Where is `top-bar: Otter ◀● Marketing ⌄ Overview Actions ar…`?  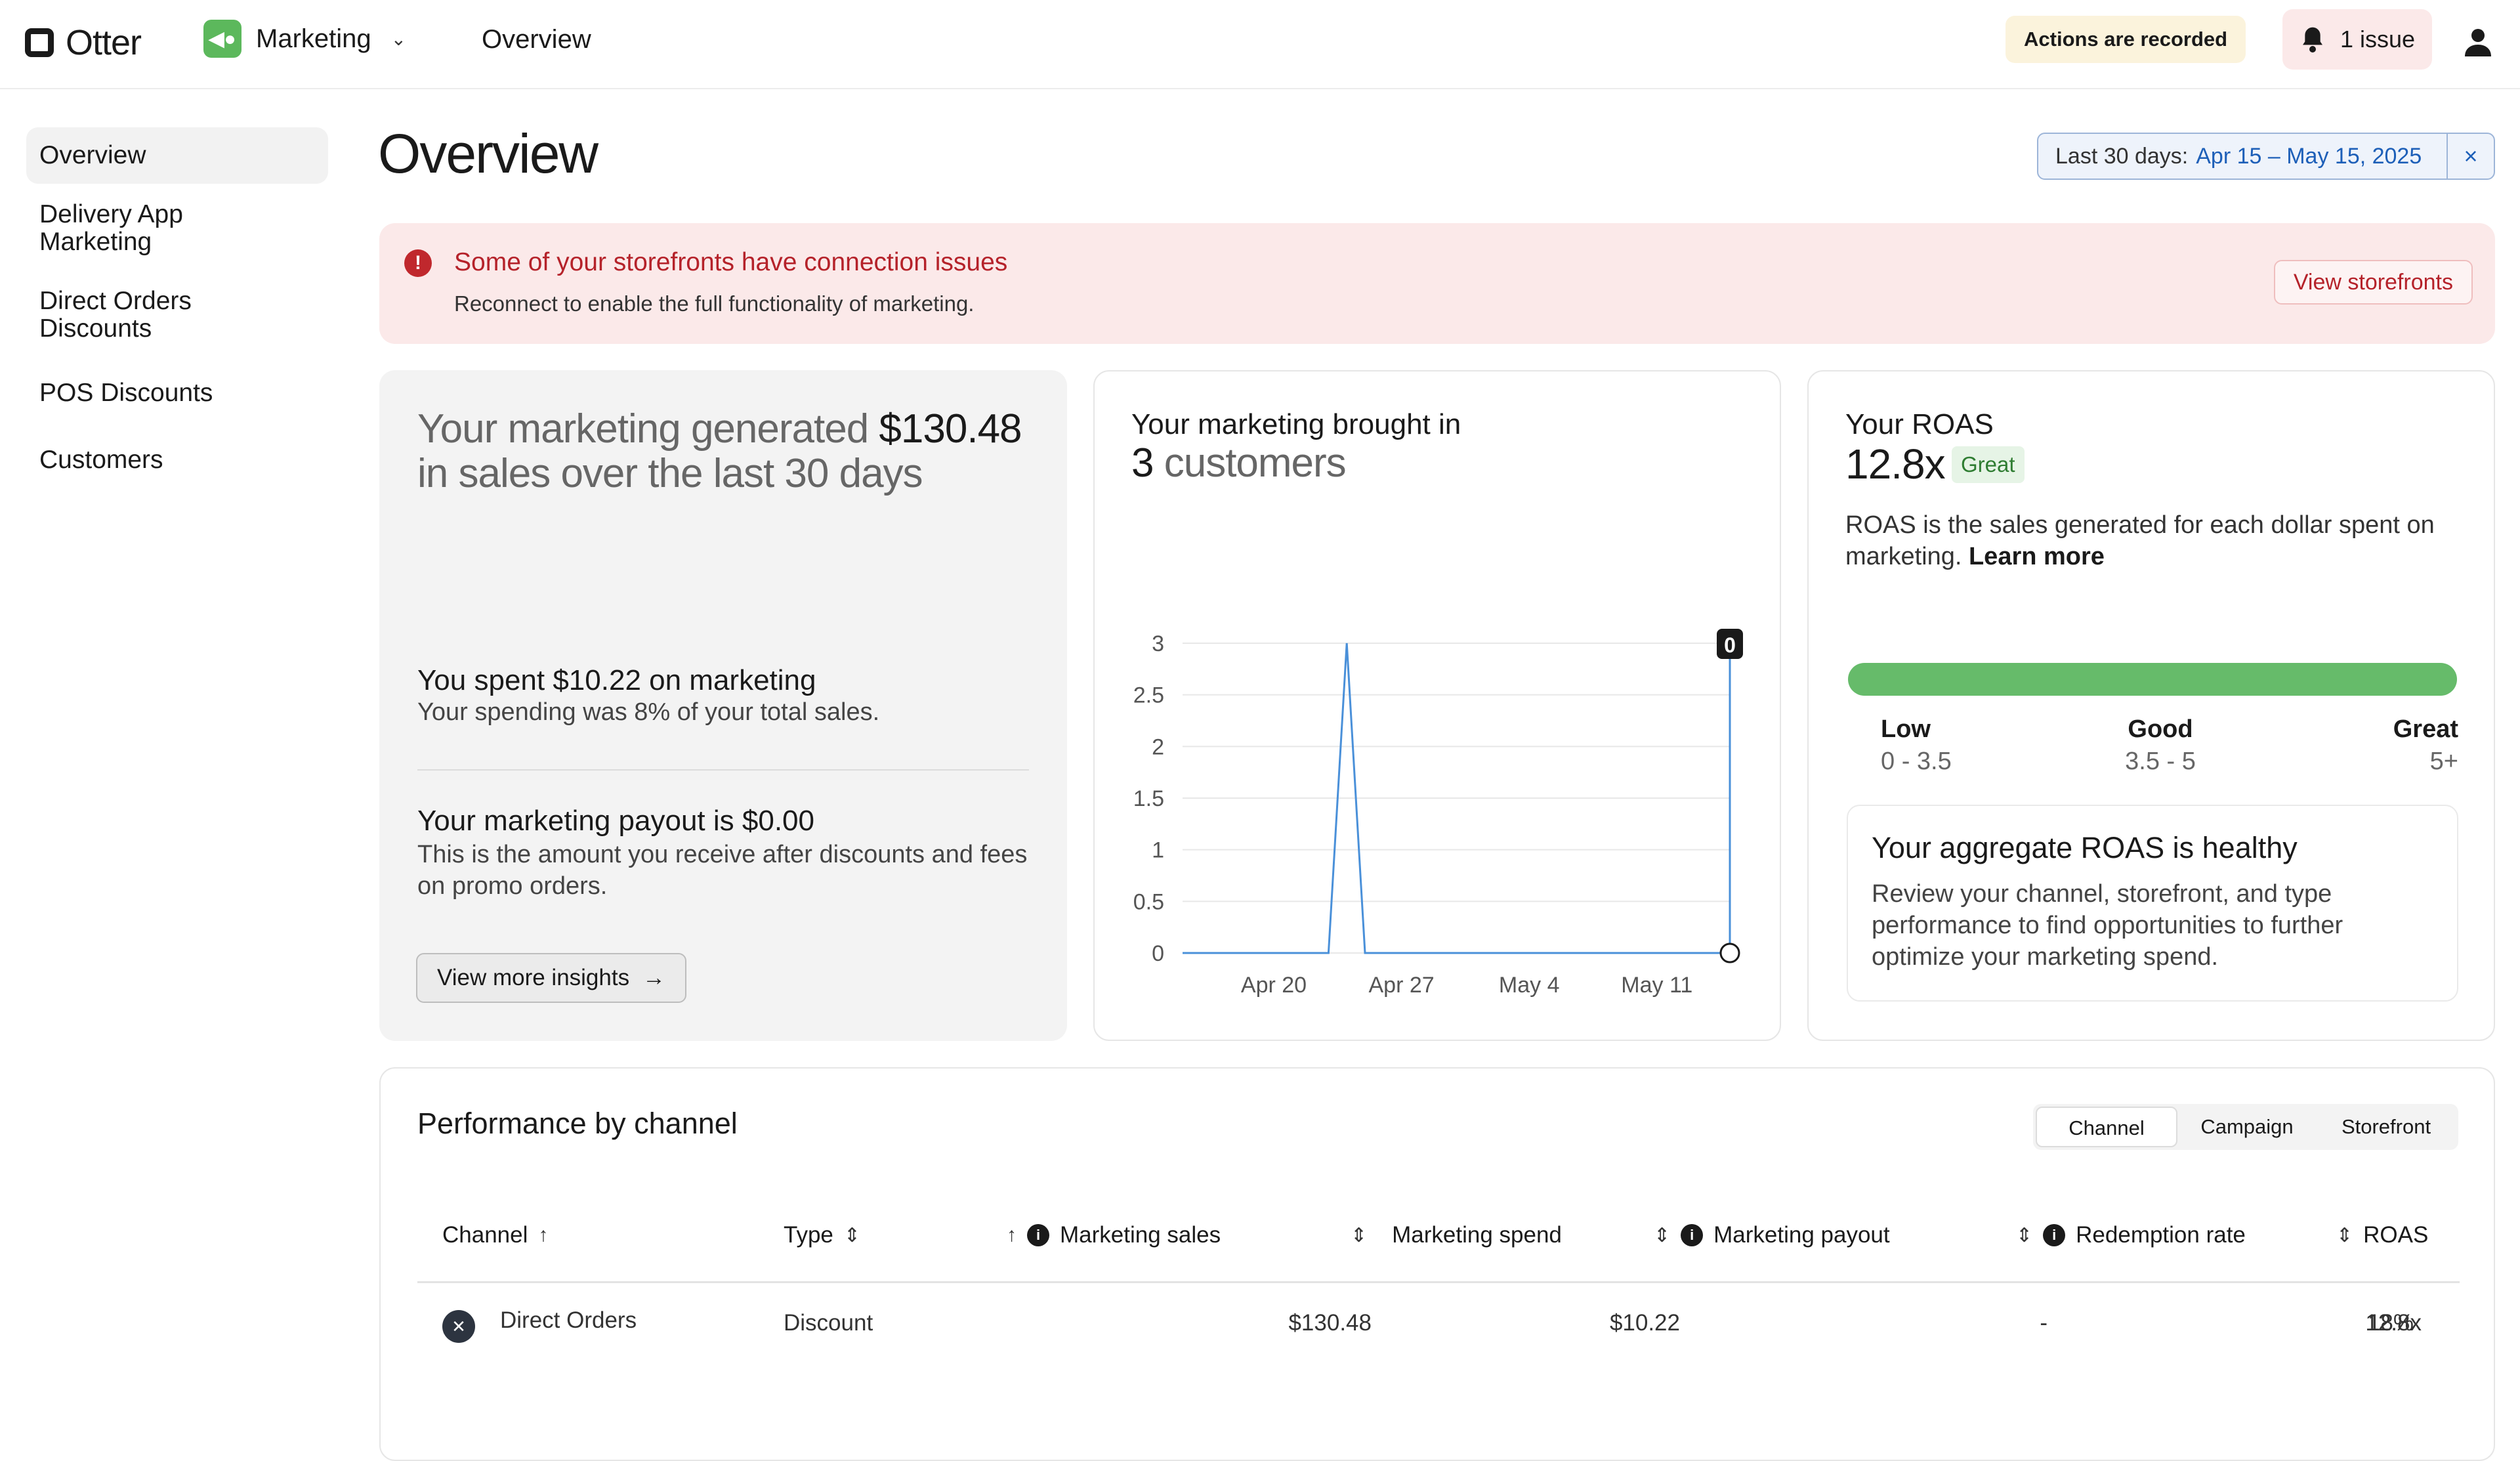
top-bar: Otter ◀● Marketing ⌄ Overview Actions ar… is located at coordinates (1260, 44).